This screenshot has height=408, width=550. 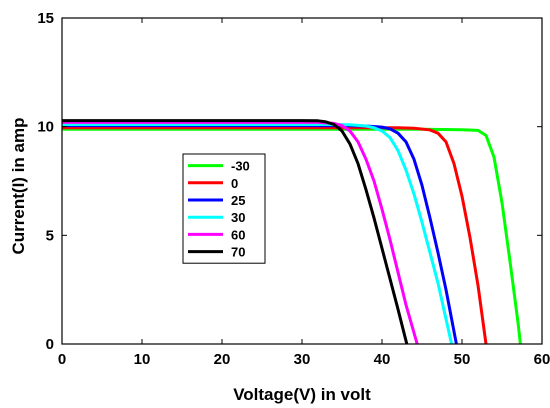 What do you see at coordinates (462, 359) in the screenshot?
I see `x-tick-label: 50` at bounding box center [462, 359].